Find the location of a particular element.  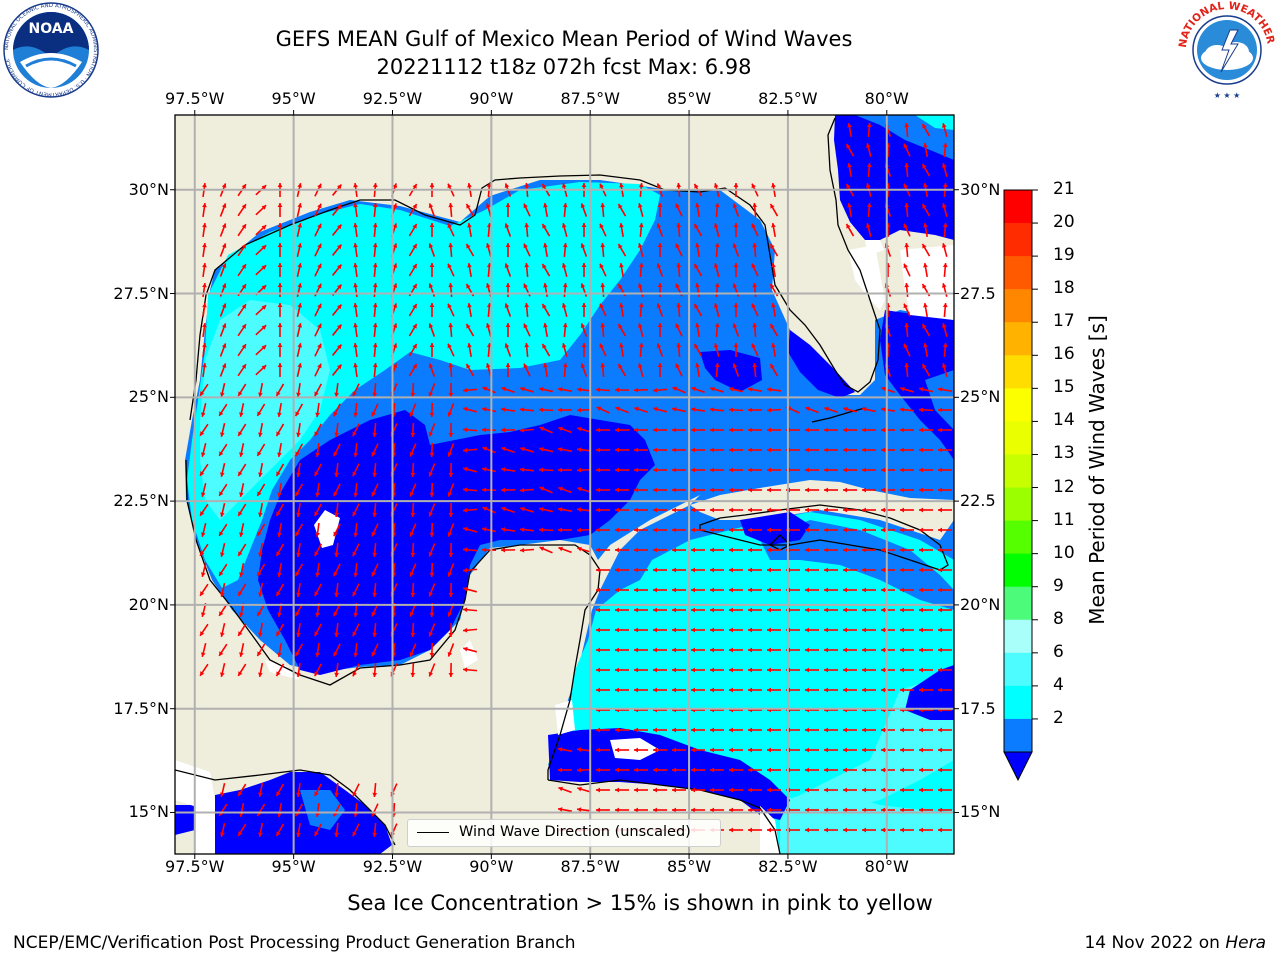

lat-label-left: 25°N is located at coordinates (148, 397).